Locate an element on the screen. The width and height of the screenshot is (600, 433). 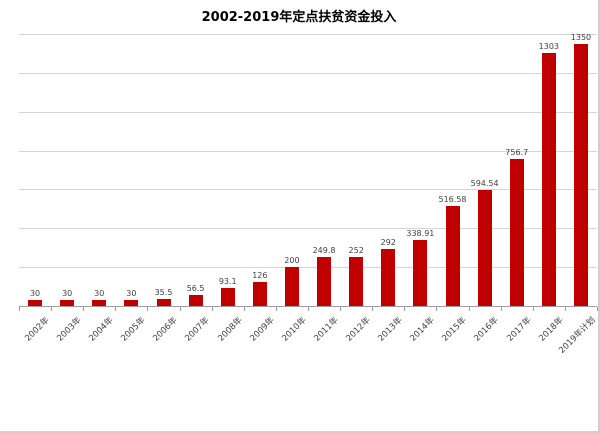
x-axis-label: 2012年 is located at coordinates (358, 329).